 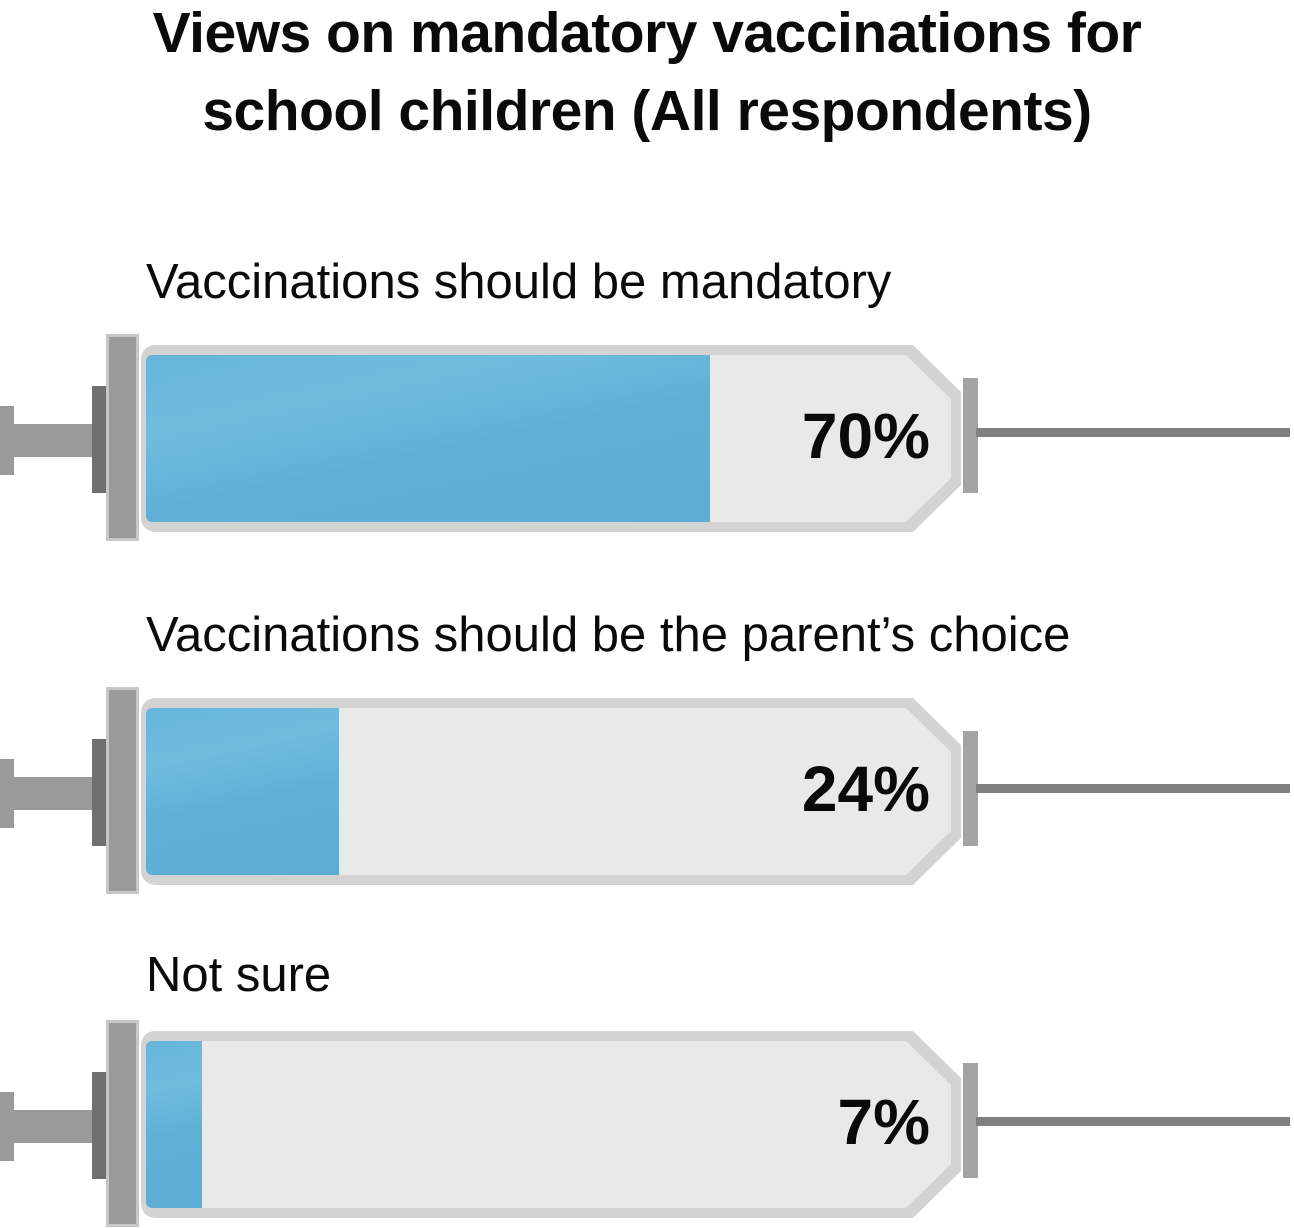 What do you see at coordinates (865, 789) in the screenshot?
I see `value-label: 24%` at bounding box center [865, 789].